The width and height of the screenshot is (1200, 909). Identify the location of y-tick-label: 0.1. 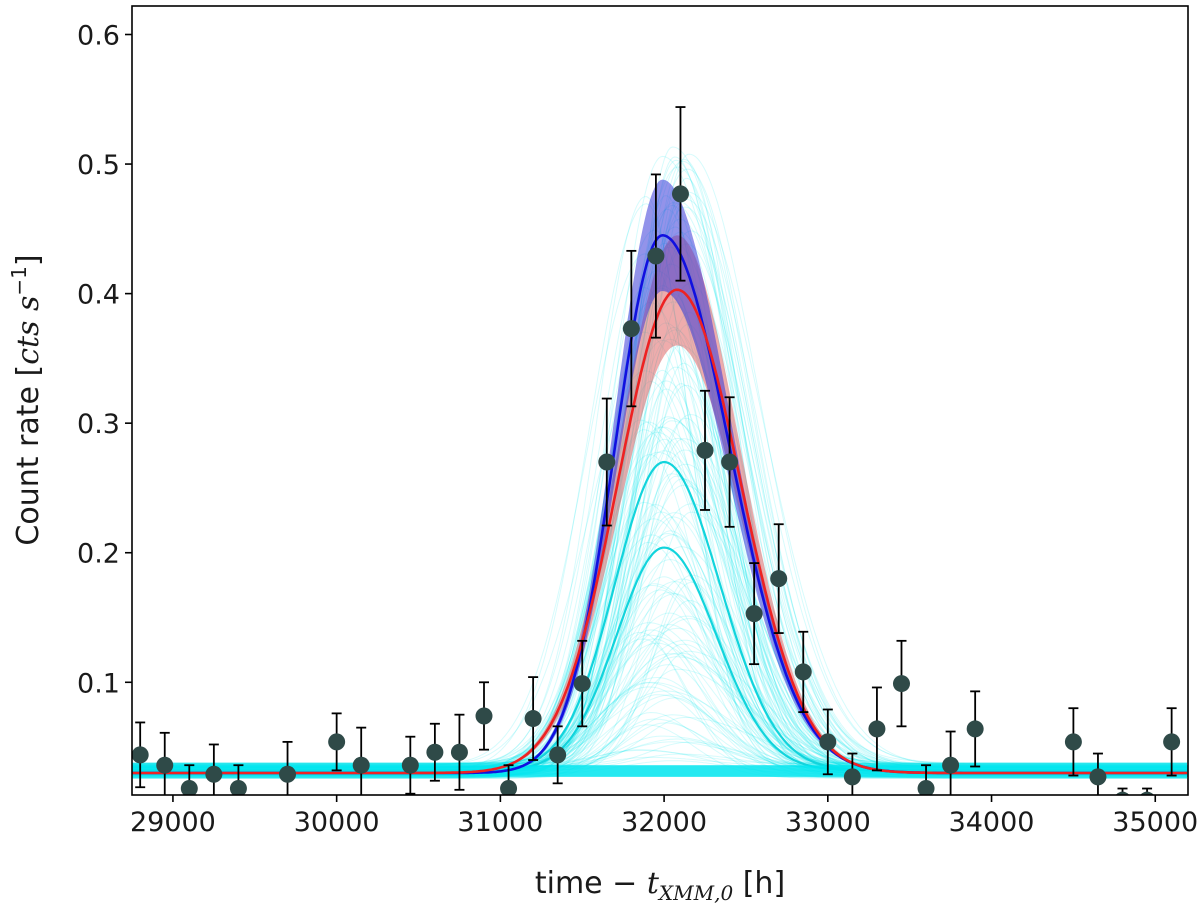
(98, 683).